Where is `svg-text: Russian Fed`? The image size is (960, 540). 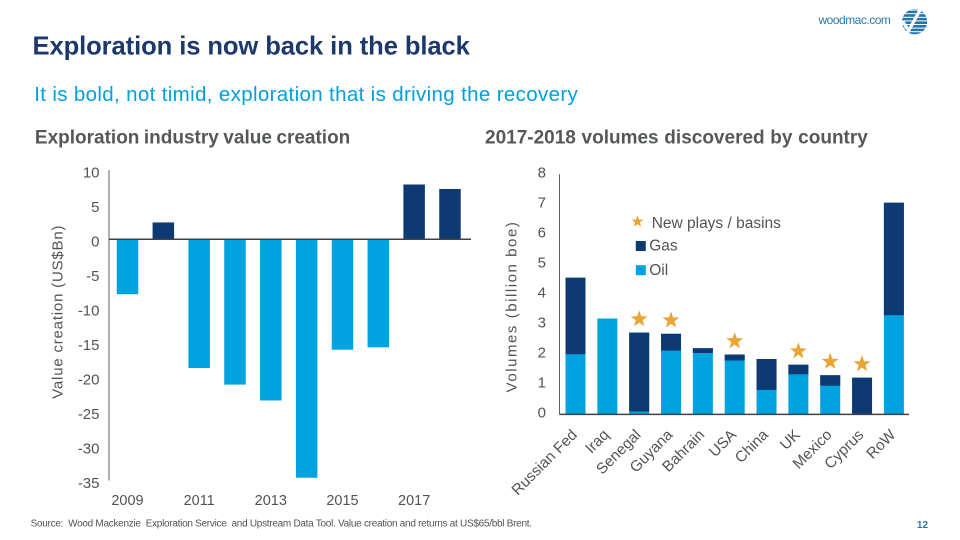 svg-text: Russian Fed is located at coordinates (545, 463).